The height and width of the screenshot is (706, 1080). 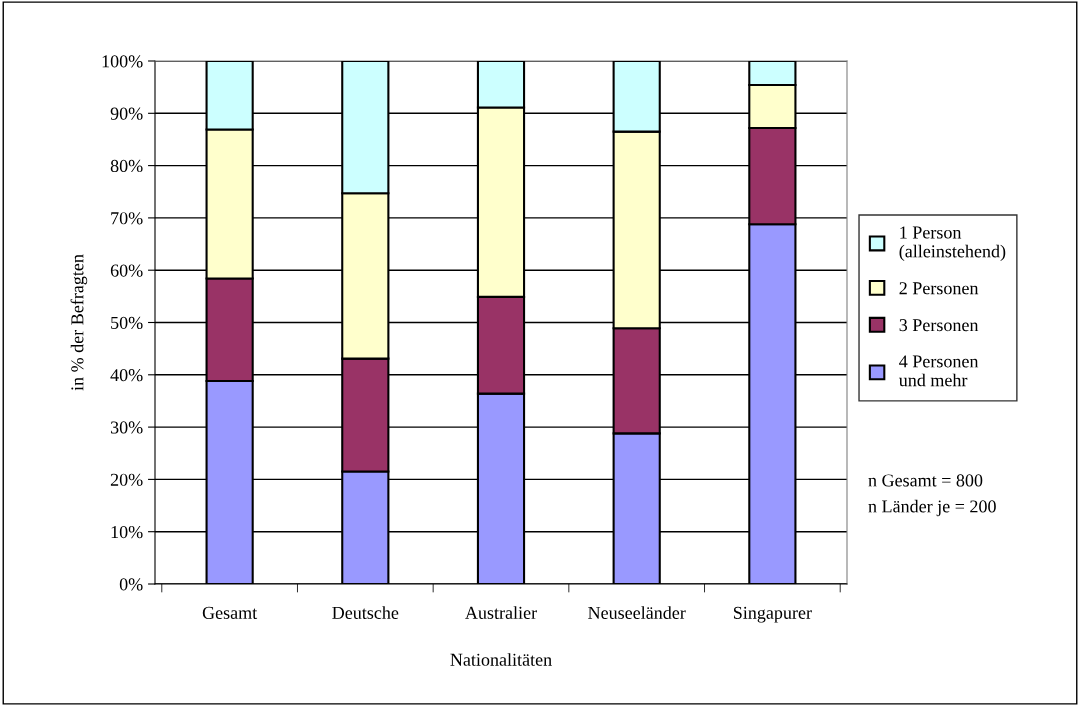 I want to click on x-tick-label: Singapurer, so click(x=772, y=614).